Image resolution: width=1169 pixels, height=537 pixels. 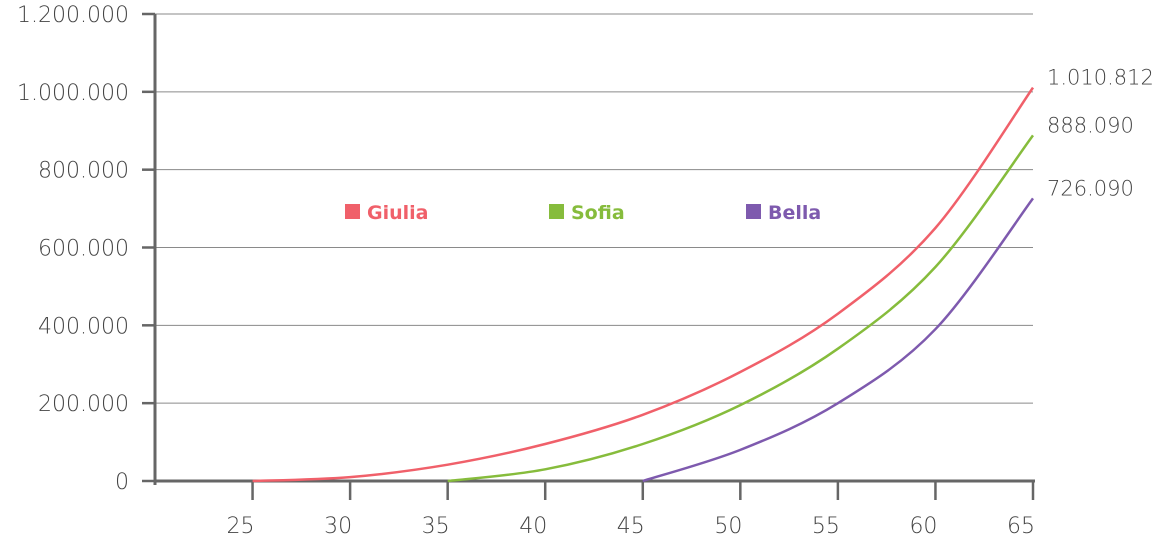 I want to click on legend-swatch-giulia, so click(x=352, y=211).